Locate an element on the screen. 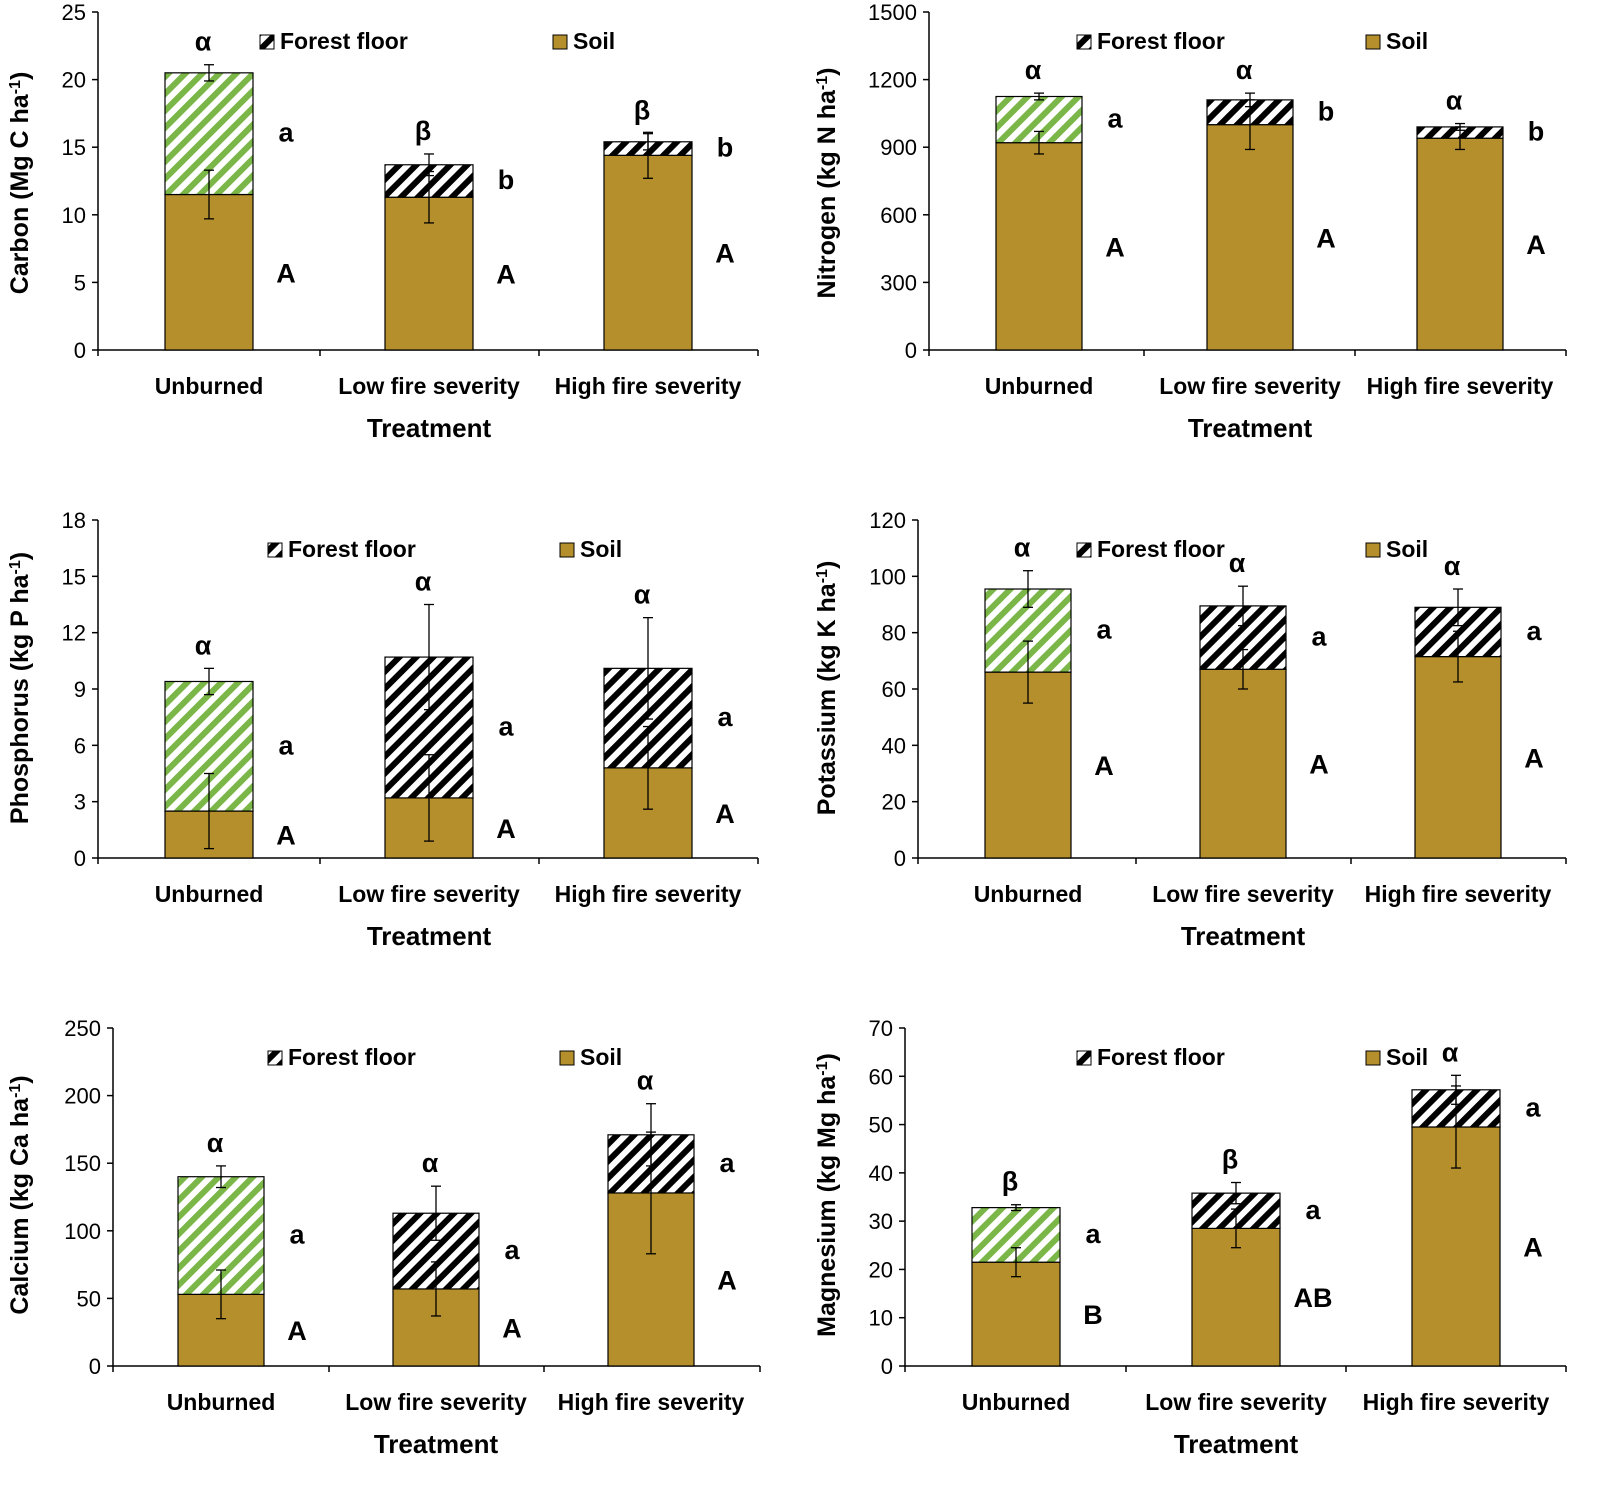 The width and height of the screenshot is (1614, 1499). y-tick-label: 200 is located at coordinates (82, 1096).